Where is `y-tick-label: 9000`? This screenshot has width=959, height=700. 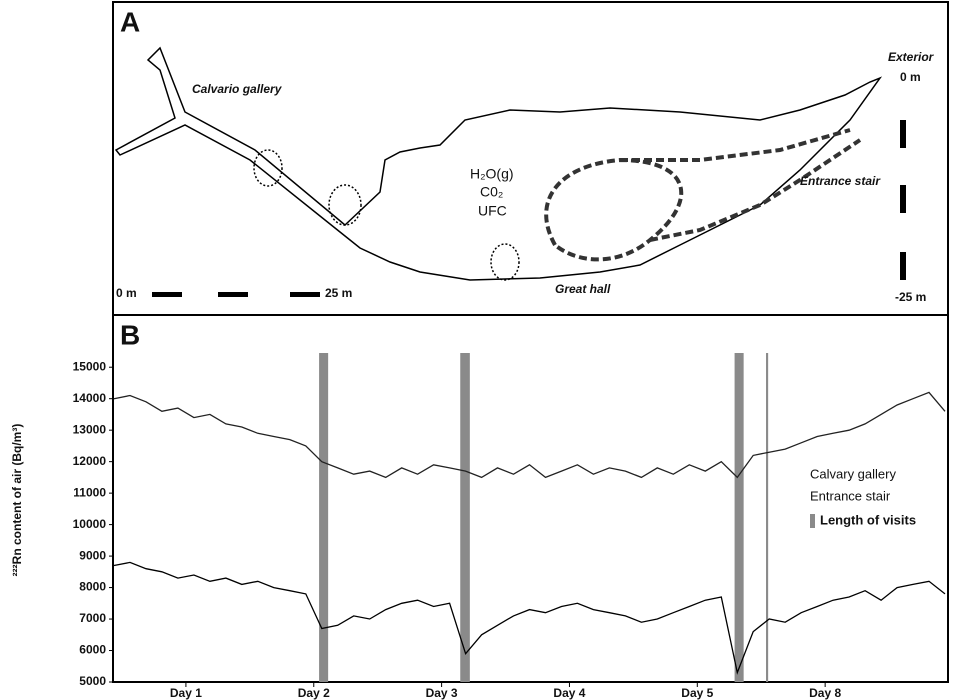 y-tick-label: 9000 is located at coordinates (92, 555).